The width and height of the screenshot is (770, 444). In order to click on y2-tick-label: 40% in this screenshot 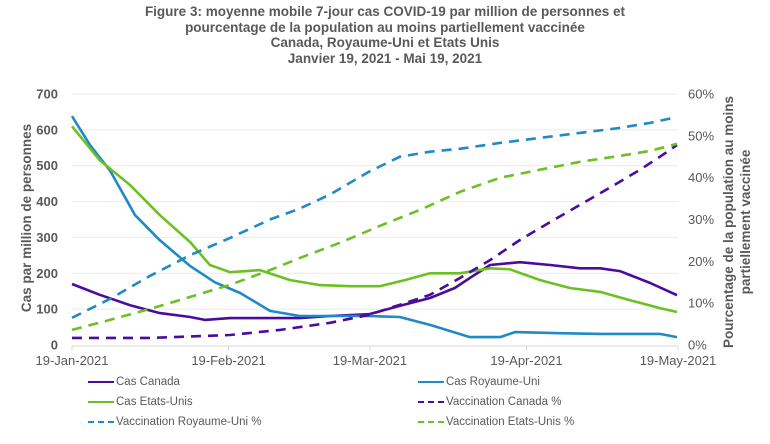, I will do `click(701, 177)`.